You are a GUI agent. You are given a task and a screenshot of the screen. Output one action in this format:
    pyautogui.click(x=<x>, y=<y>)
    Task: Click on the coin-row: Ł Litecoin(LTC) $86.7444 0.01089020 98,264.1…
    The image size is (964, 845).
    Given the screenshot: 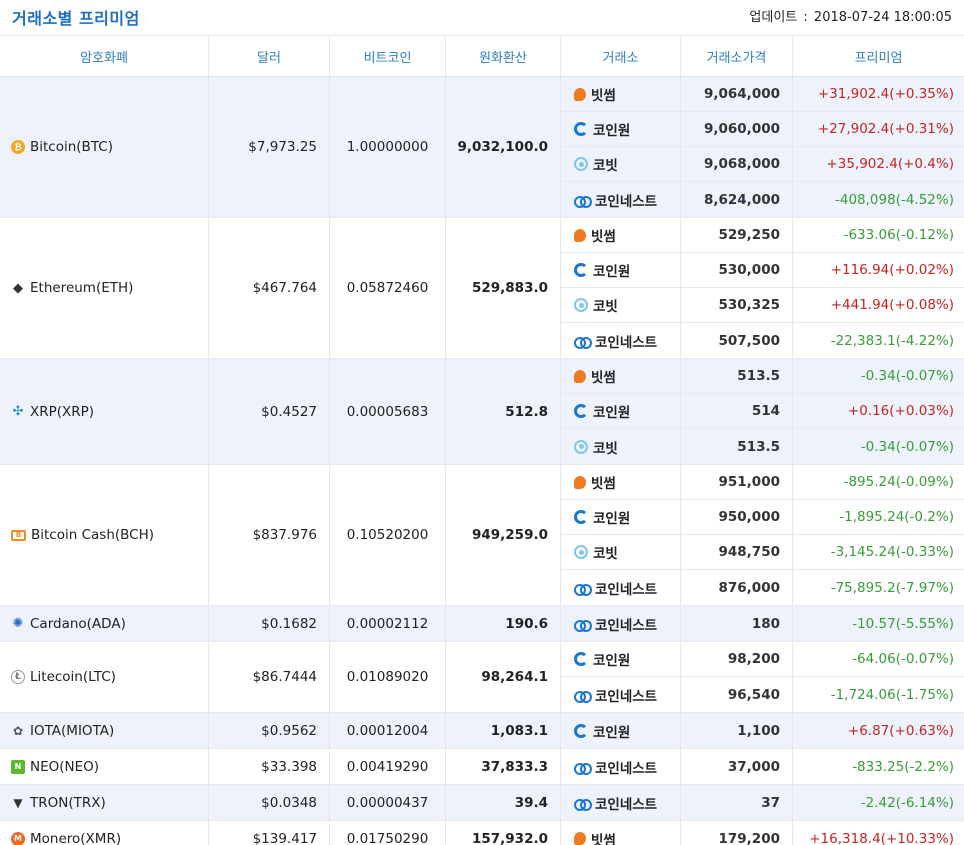 What is the action you would take?
    pyautogui.click(x=482, y=677)
    